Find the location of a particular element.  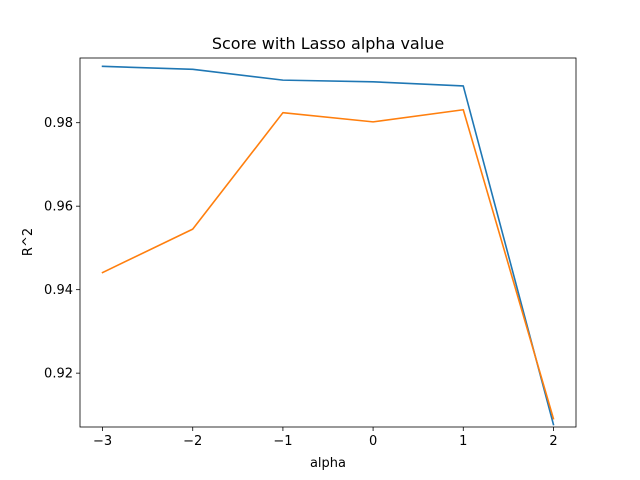

x-tick-label: −3 is located at coordinates (102, 441).